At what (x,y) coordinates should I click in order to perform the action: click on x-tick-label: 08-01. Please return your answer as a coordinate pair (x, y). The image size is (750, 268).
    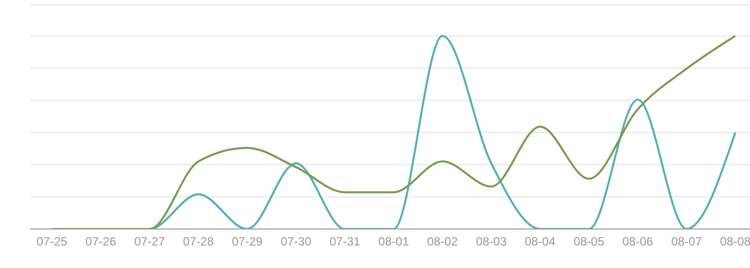
    Looking at the image, I should click on (394, 241).